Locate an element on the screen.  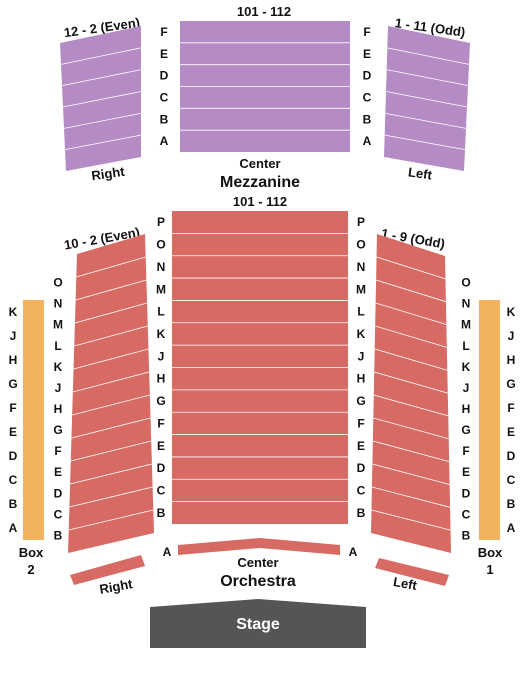
orch-right-row-label: O is located at coordinates (57, 283).